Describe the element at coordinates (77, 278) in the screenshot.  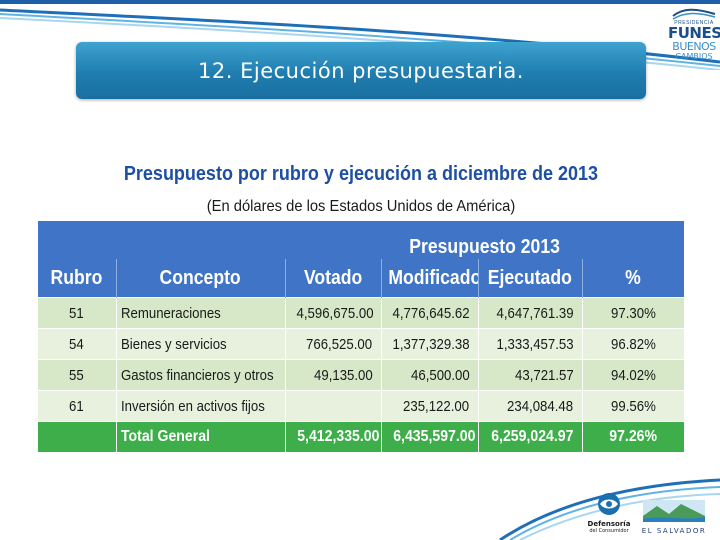
I see `col-header-rubro: Rubro` at that location.